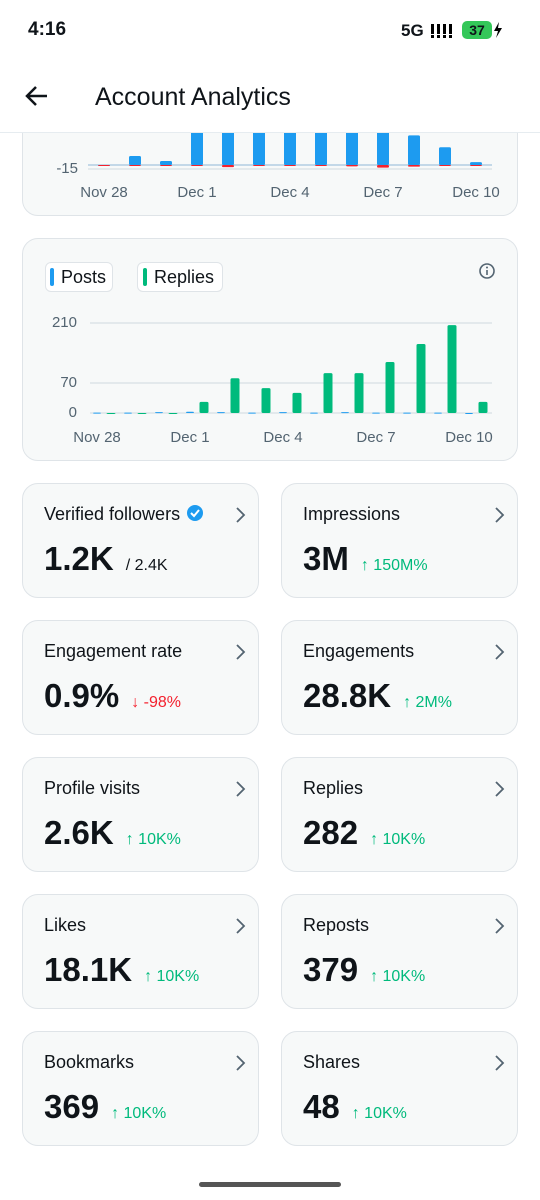  Describe the element at coordinates (79, 558) in the screenshot. I see `metric-value-text: 1.2K` at that location.